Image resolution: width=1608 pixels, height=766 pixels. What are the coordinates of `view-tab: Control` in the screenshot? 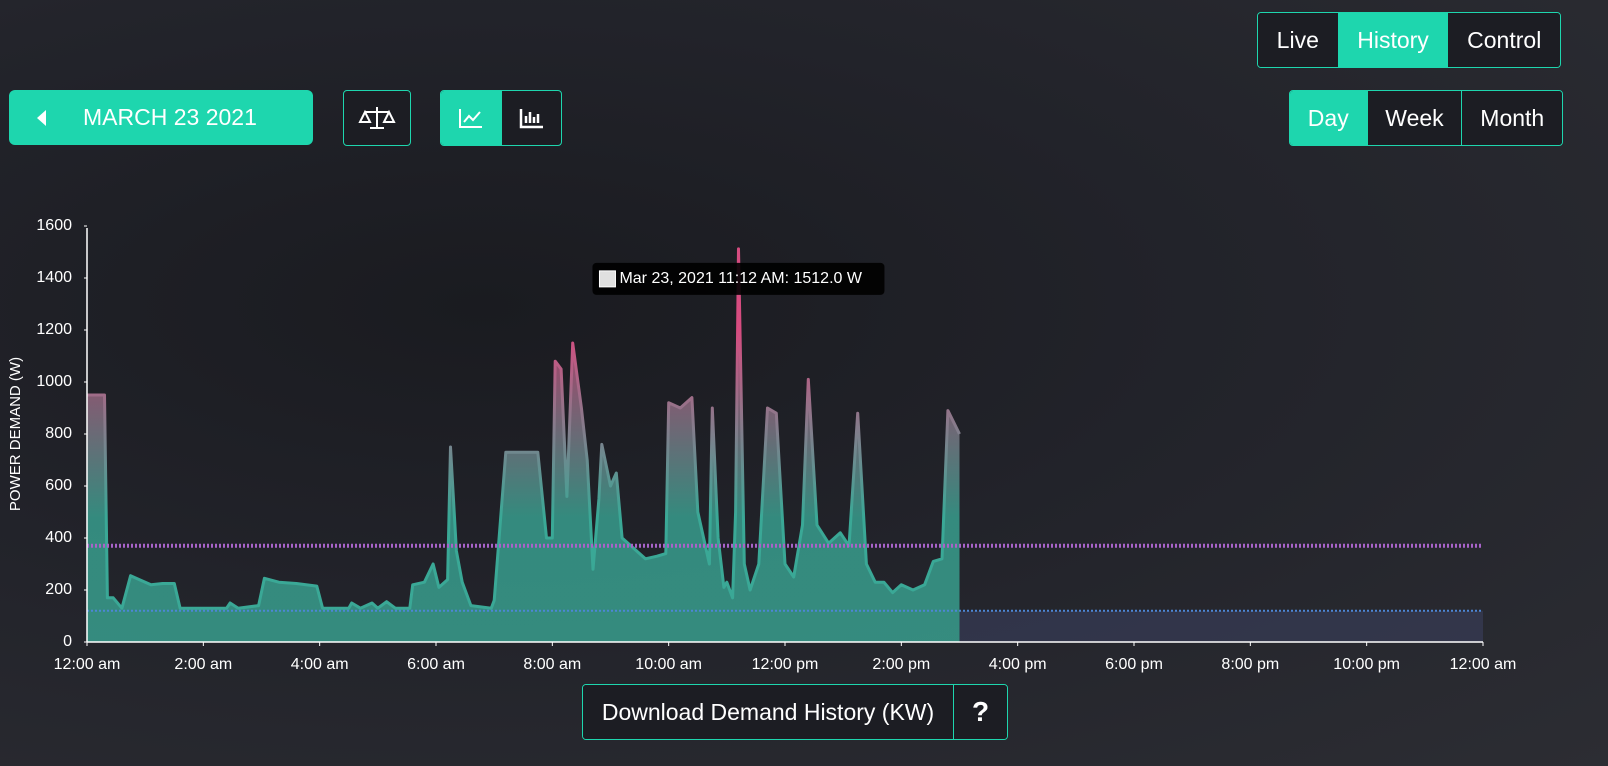 It's located at (1503, 40).